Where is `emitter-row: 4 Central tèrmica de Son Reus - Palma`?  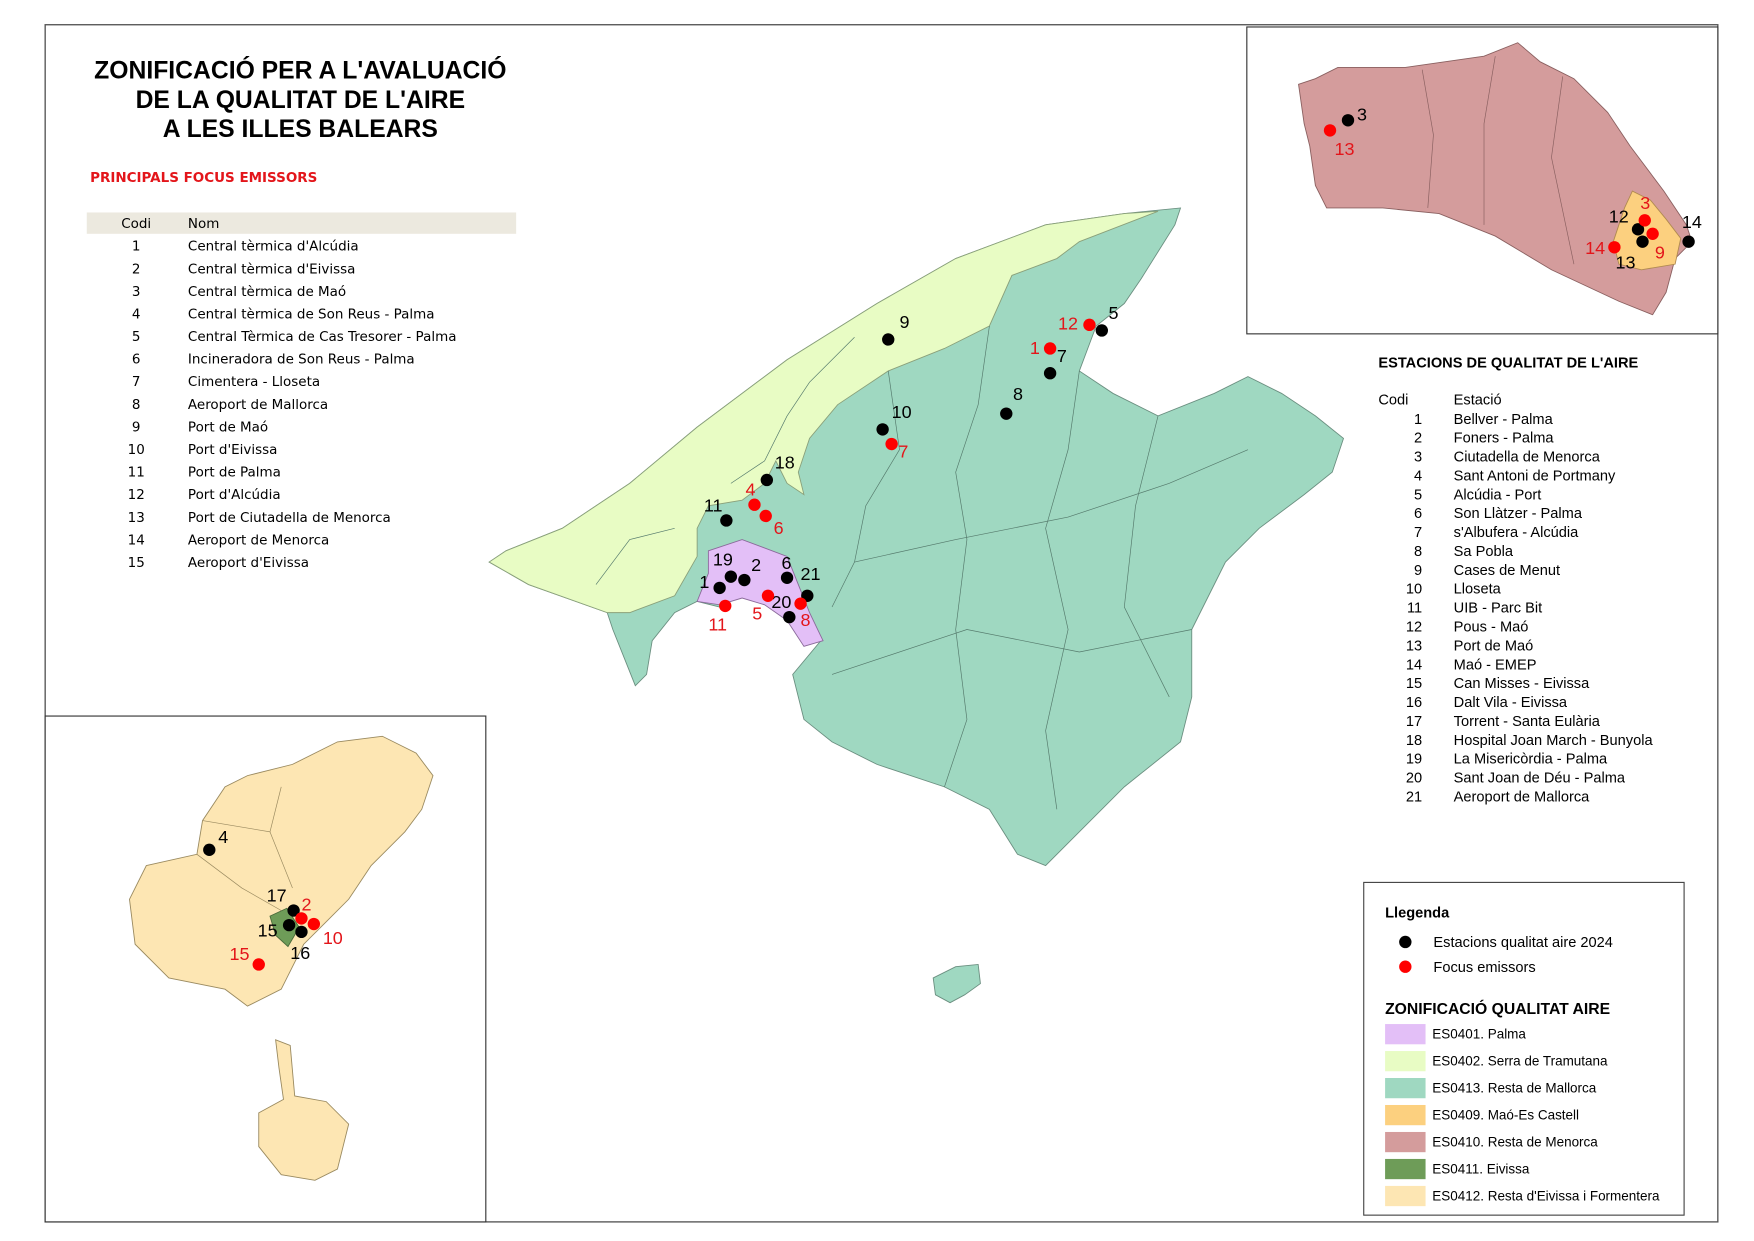
emitter-row: 4 Central tèrmica de Son Reus - Palma is located at coordinates (283, 314).